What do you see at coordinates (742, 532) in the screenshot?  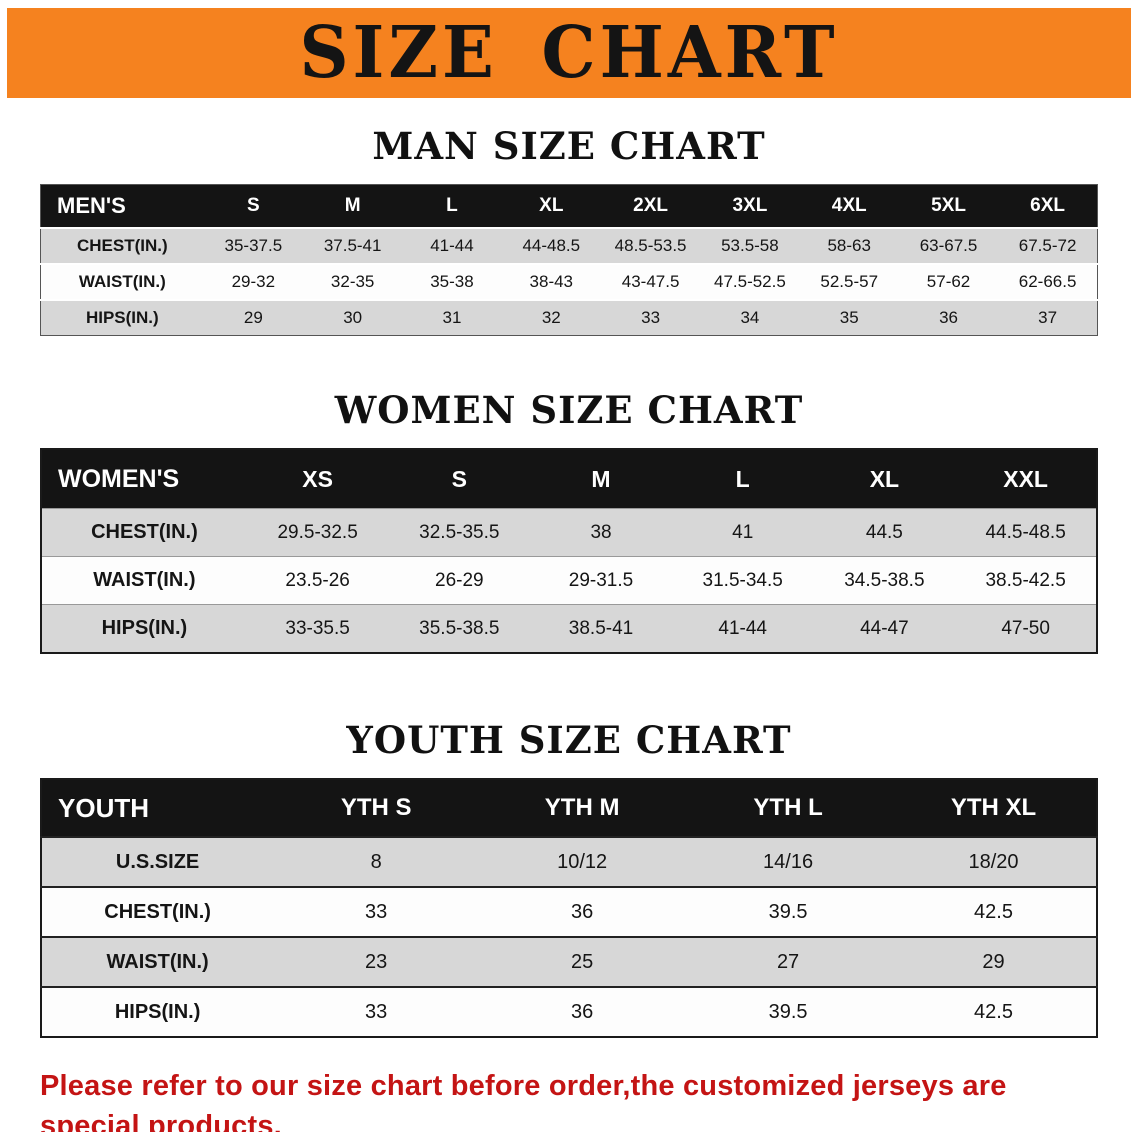 I see `size-value: 41` at bounding box center [742, 532].